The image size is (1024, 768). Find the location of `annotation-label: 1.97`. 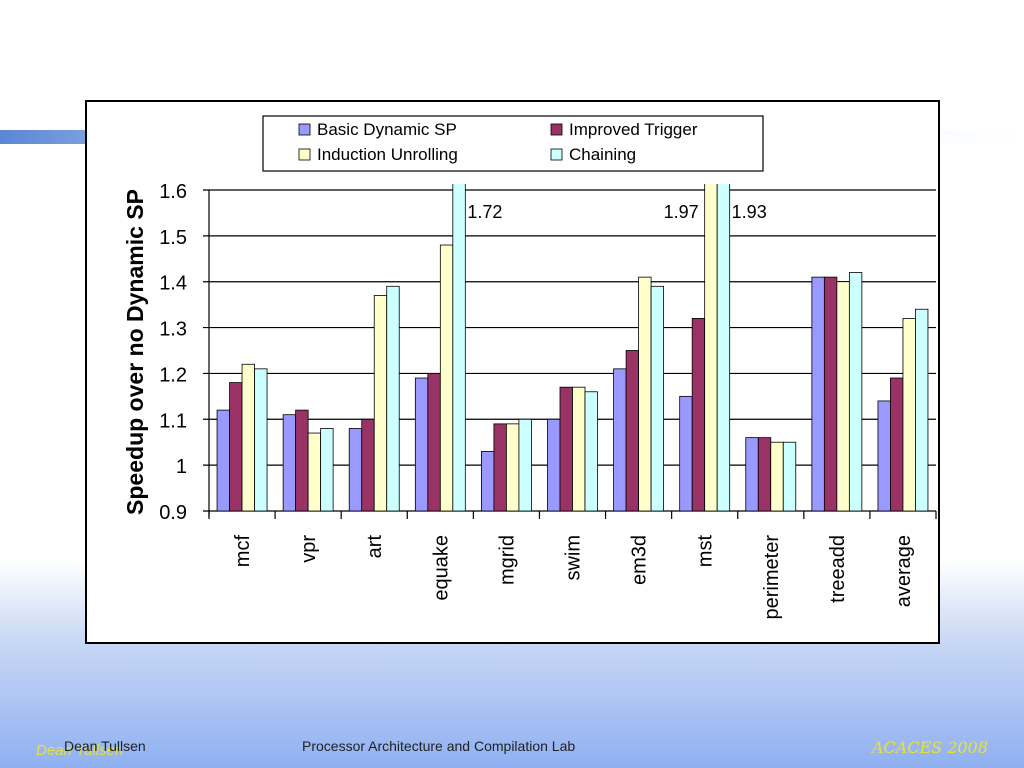

annotation-label: 1.97 is located at coordinates (681, 212).